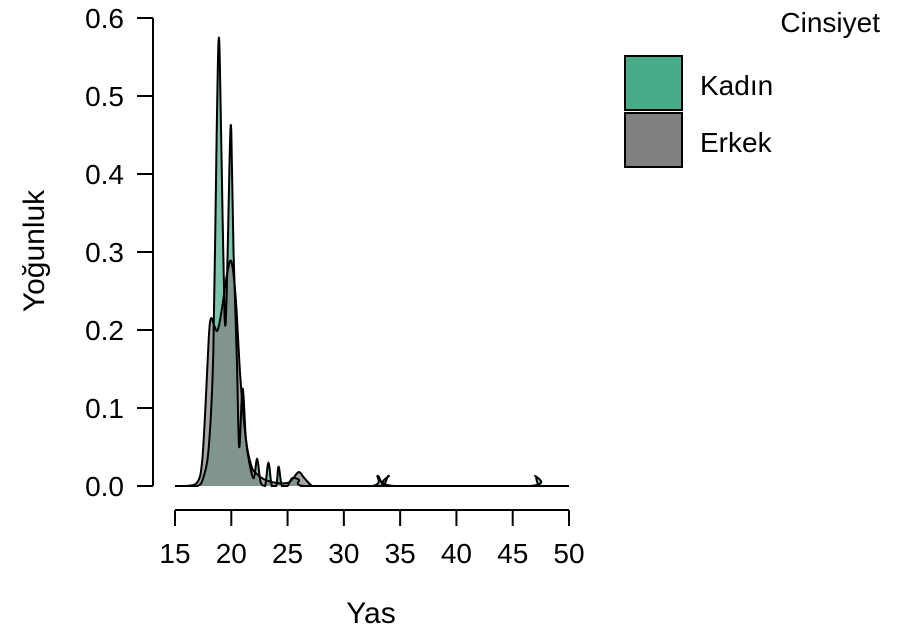  I want to click on y-axis: 0.0 0.1 0.2 0.3 0.4 0.5 0.6, so click(119, 252).